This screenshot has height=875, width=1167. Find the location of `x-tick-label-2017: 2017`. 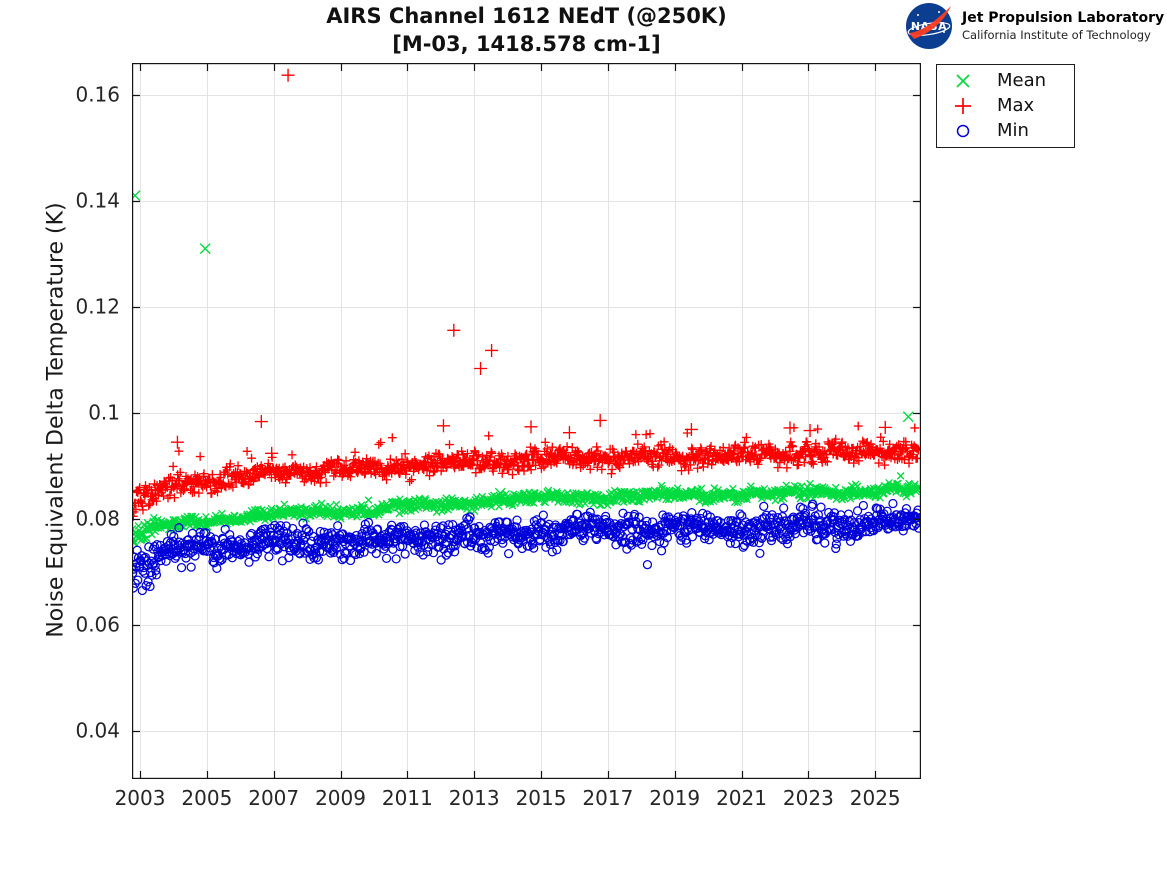

x-tick-label-2017: 2017 is located at coordinates (608, 798).